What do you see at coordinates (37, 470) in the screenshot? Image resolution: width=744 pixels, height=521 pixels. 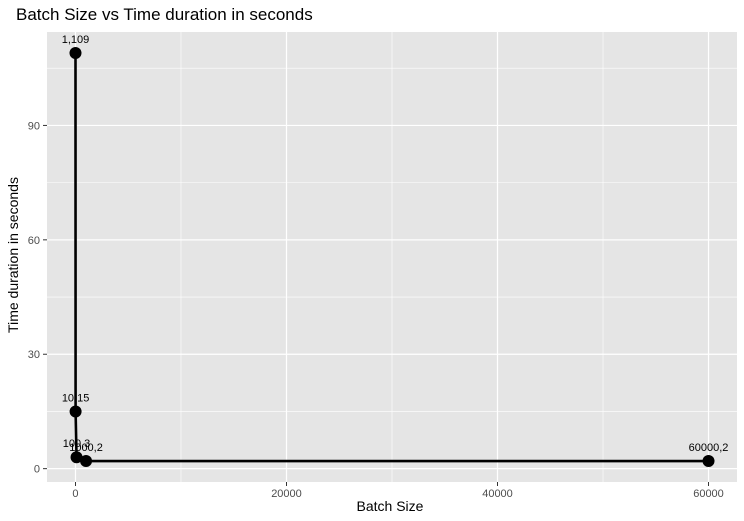 I see `y-tick-label: 0` at bounding box center [37, 470].